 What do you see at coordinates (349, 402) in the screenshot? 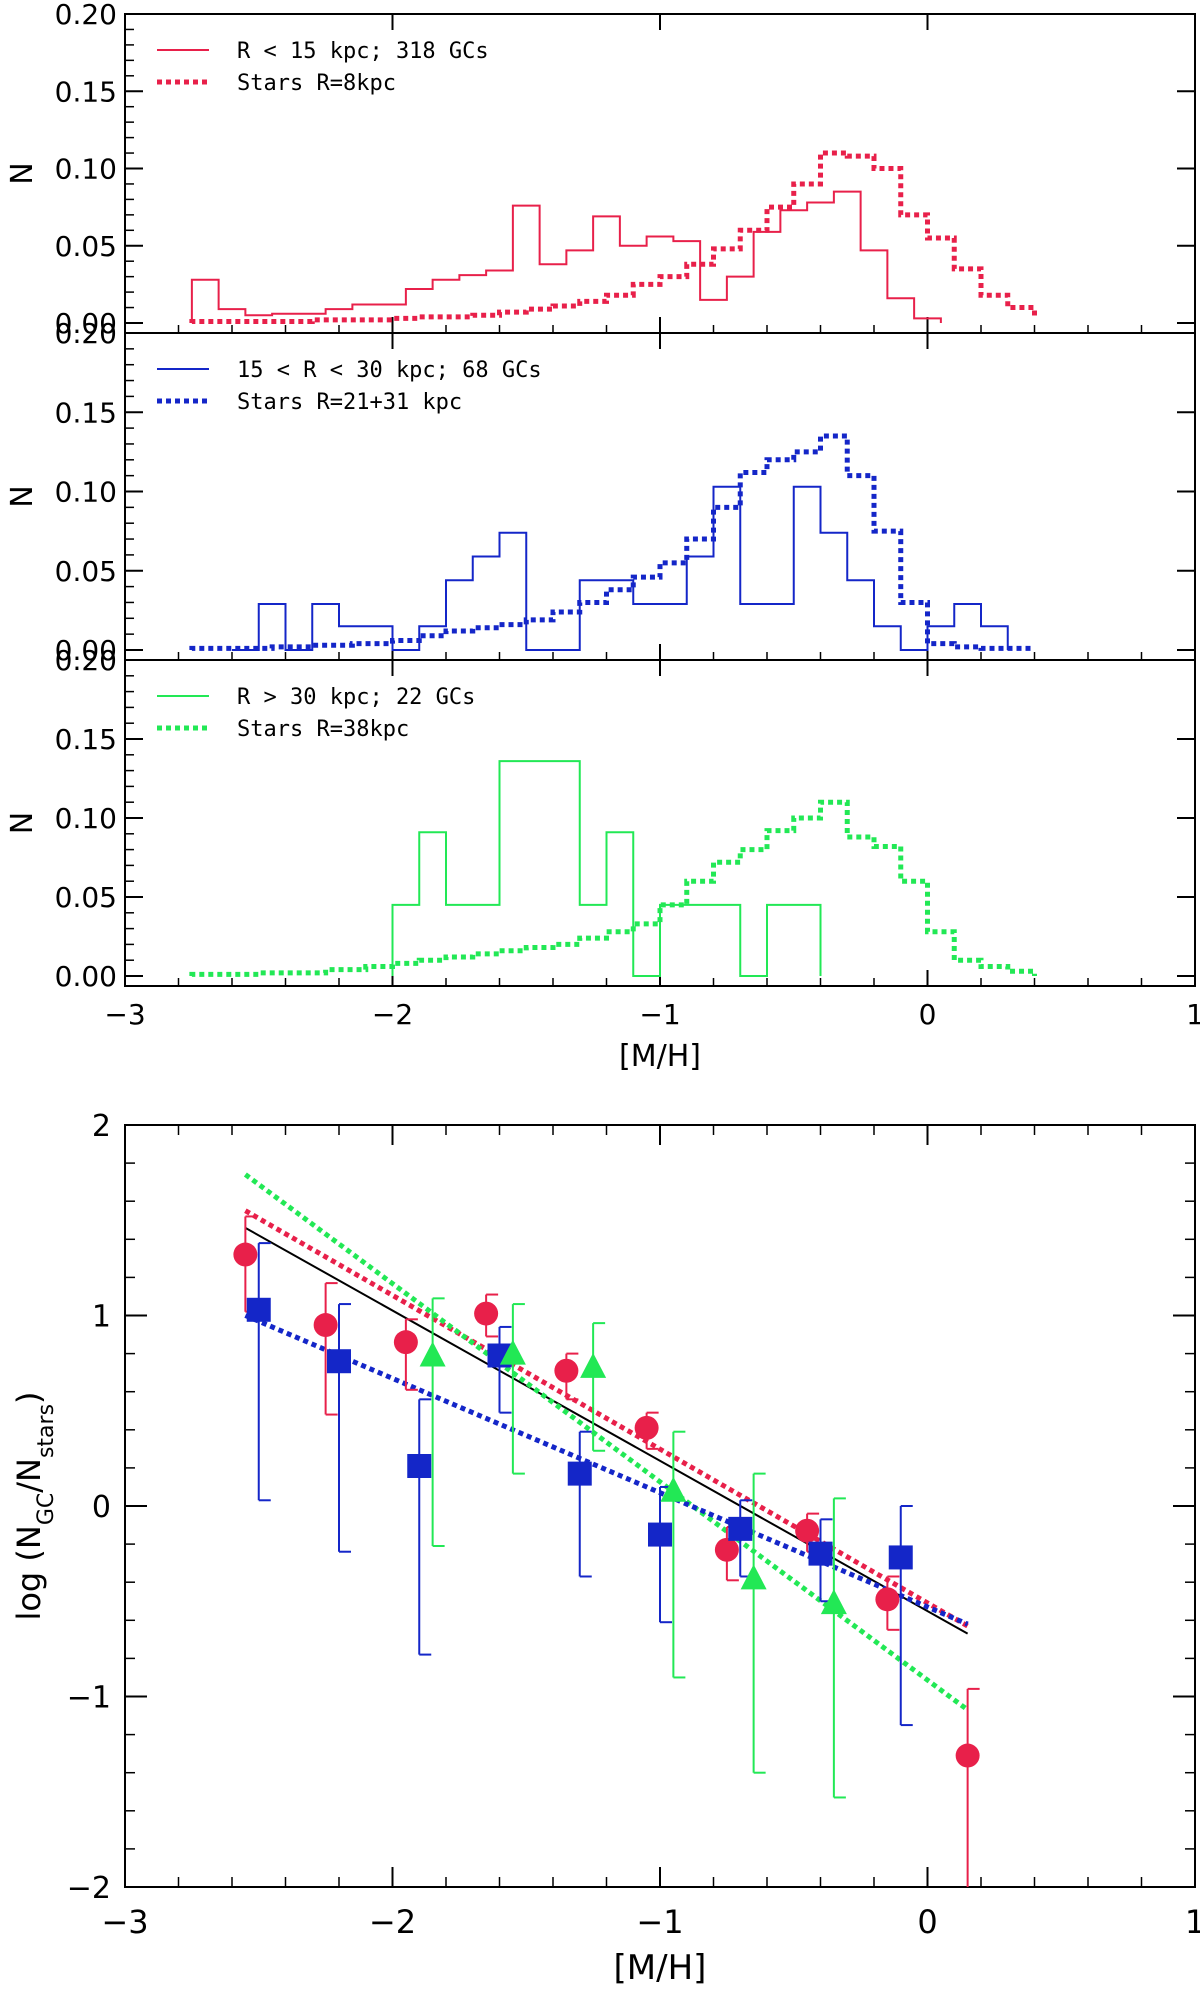
I see `panel-2-legend-star-label: Stars R=21+31 kpc` at bounding box center [349, 402].